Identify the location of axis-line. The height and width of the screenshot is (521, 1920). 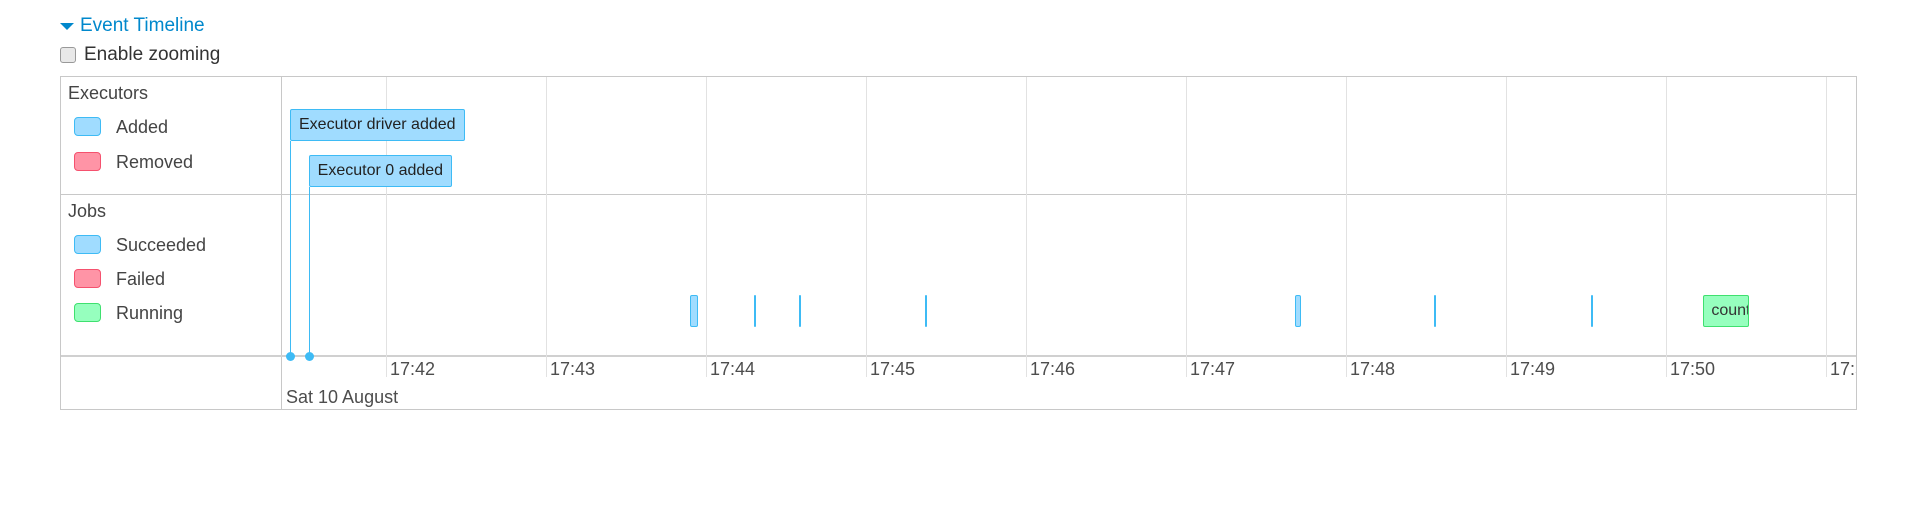
(958, 356).